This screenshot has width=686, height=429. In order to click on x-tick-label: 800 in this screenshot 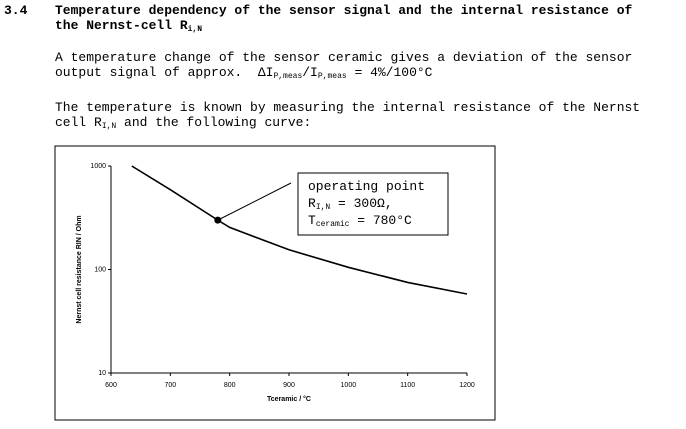, I will do `click(230, 385)`.